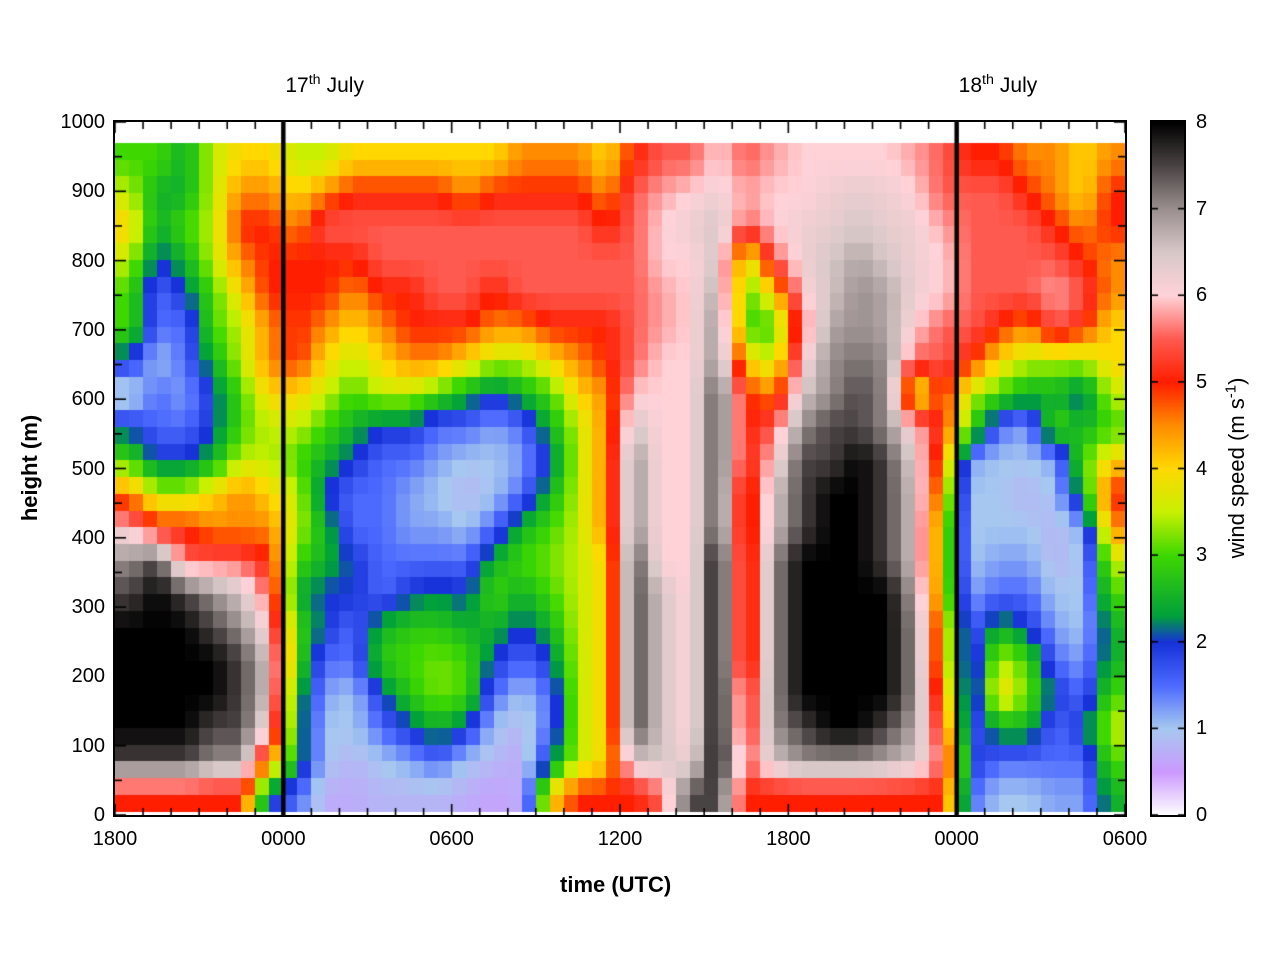 The width and height of the screenshot is (1280, 960). I want to click on y-tick-label: 300, so click(88, 607).